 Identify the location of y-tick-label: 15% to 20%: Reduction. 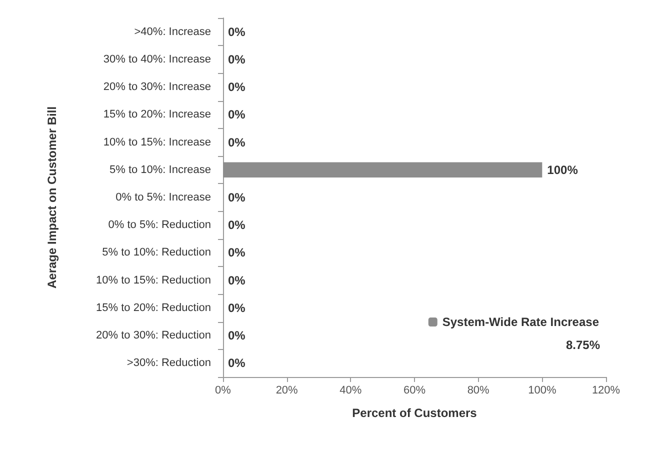
(153, 308).